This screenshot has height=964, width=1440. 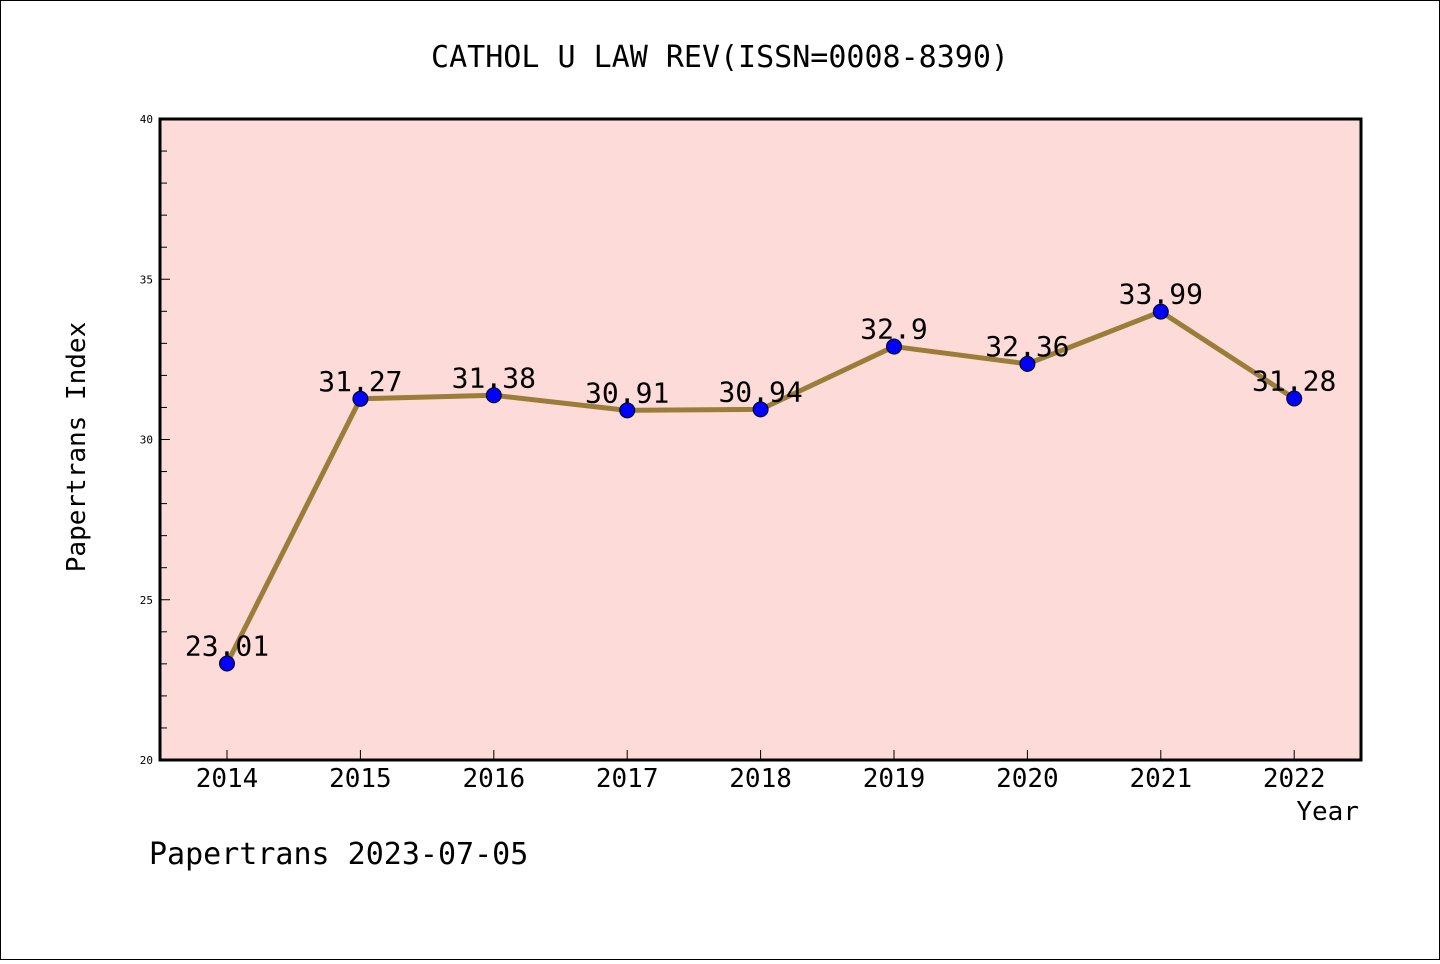 What do you see at coordinates (760, 779) in the screenshot?
I see `x-tick-label: 2018` at bounding box center [760, 779].